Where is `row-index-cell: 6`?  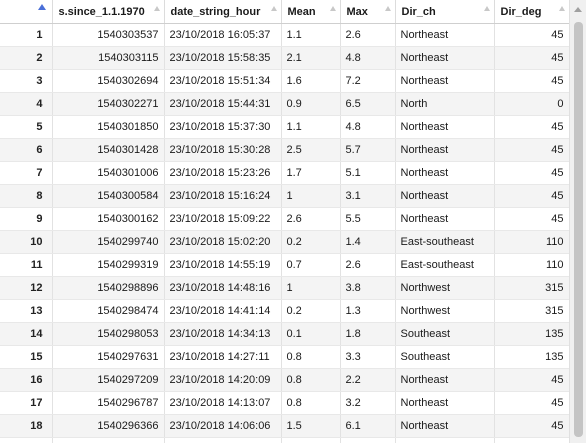 row-index-cell: 6 is located at coordinates (26, 150).